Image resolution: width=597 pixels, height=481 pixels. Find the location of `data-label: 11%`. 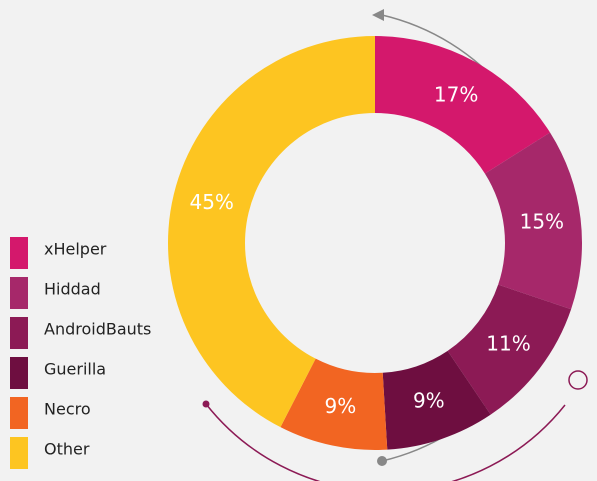

data-label: 11% is located at coordinates (508, 343).